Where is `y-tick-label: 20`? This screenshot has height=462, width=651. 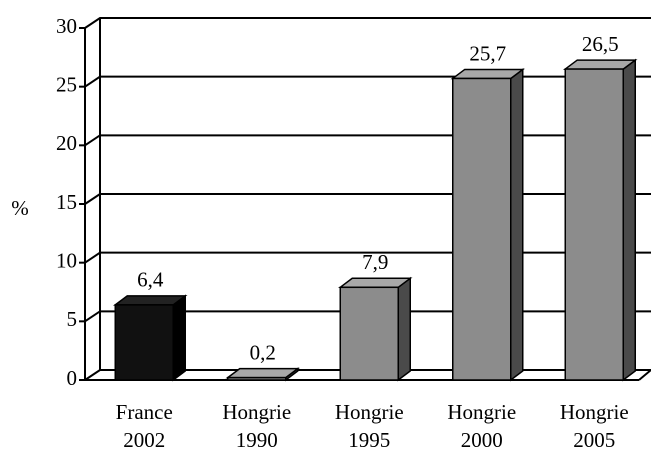 y-tick-label: 20 is located at coordinates (66, 143).